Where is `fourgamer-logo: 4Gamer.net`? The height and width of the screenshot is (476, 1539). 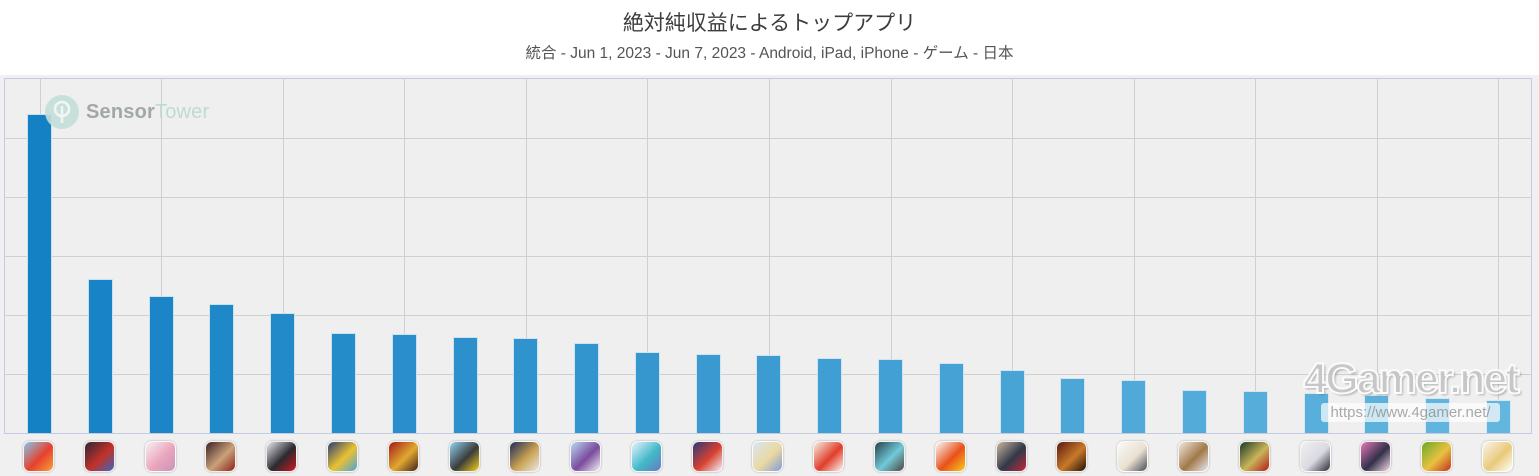
fourgamer-logo: 4Gamer.net is located at coordinates (1411, 379).